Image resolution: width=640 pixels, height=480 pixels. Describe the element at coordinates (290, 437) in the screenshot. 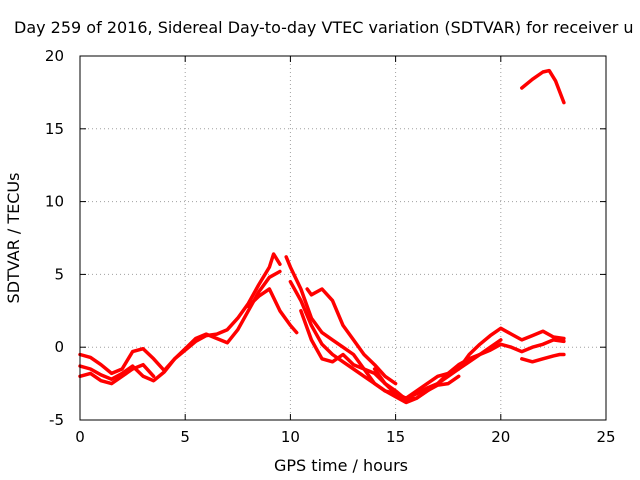

I see `x-tick-label: 10` at that location.